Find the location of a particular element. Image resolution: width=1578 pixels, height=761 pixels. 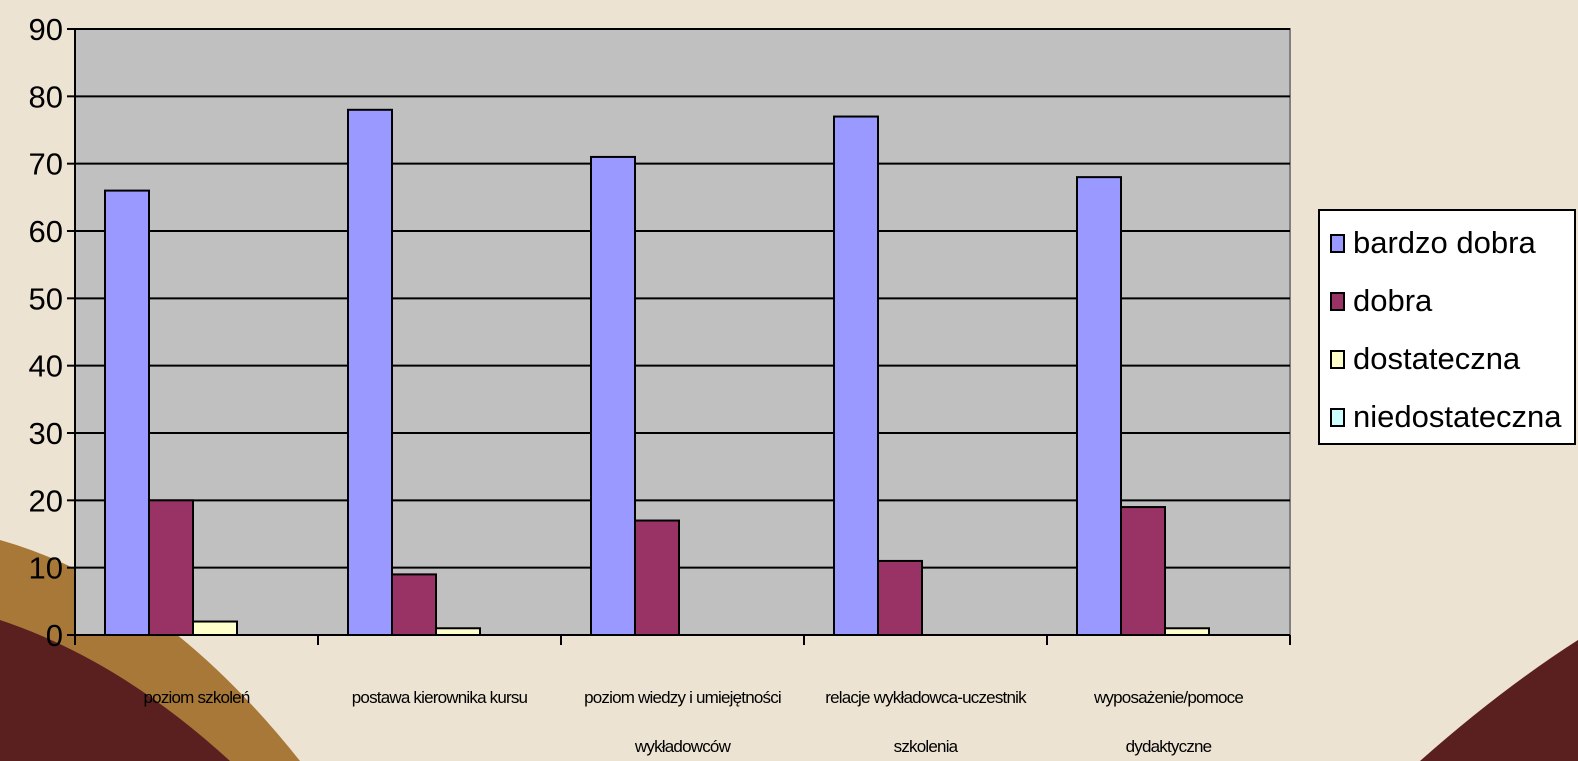

x-tick-label: wykładowców is located at coordinates (683, 746).